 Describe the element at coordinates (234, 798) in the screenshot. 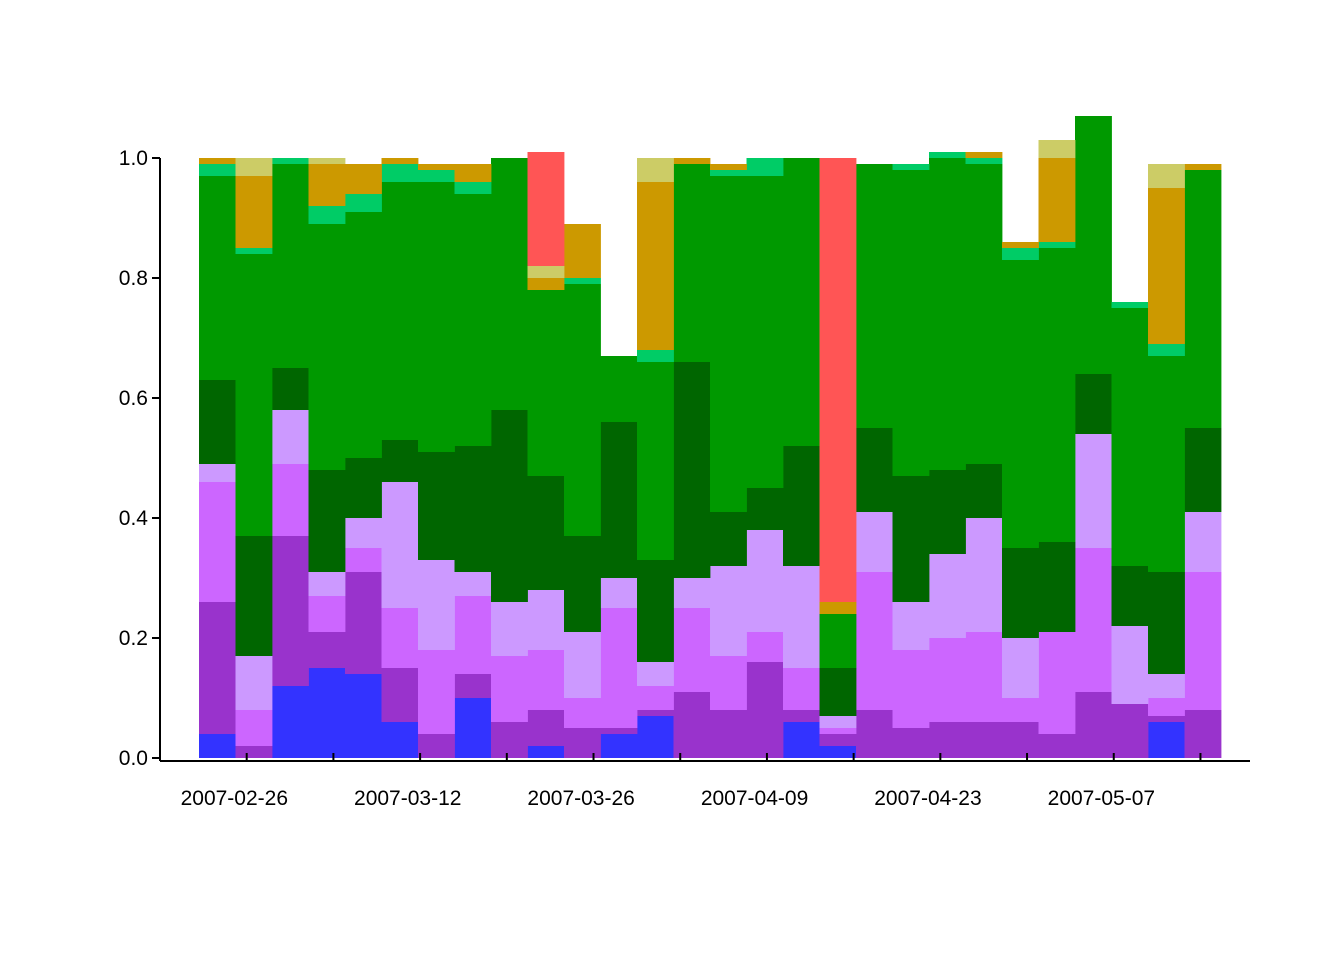

I see `x-tick-label: 2007-02-26` at that location.